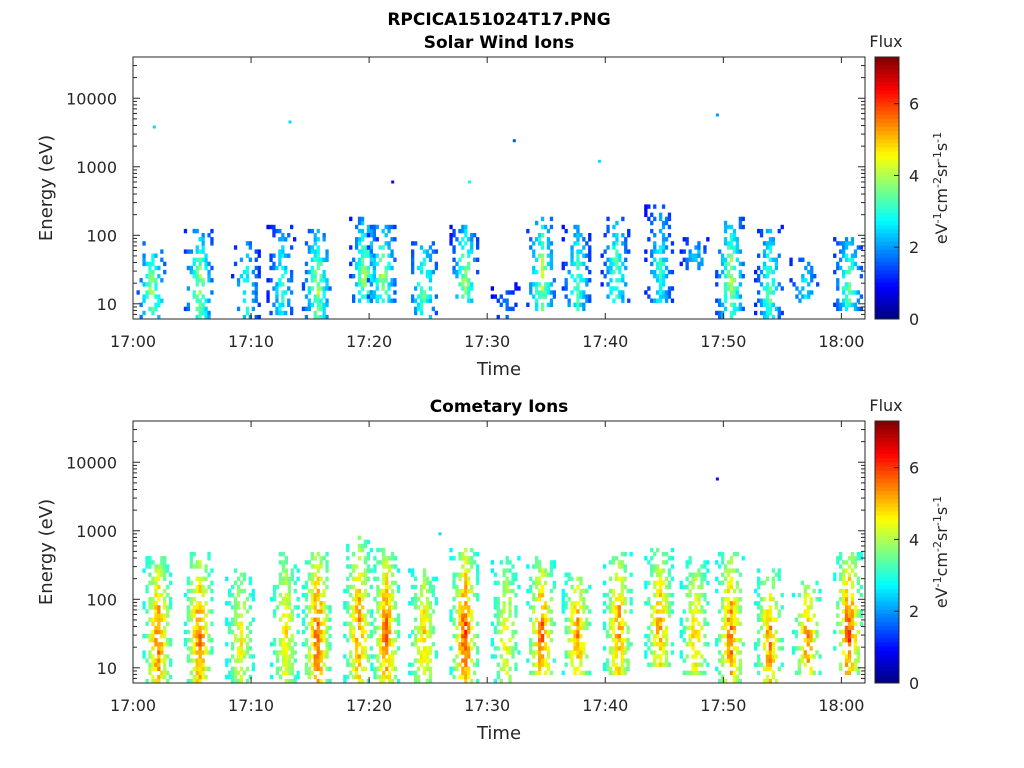 This screenshot has height=768, width=1024. I want to click on x-axis-label: Time, so click(498, 733).